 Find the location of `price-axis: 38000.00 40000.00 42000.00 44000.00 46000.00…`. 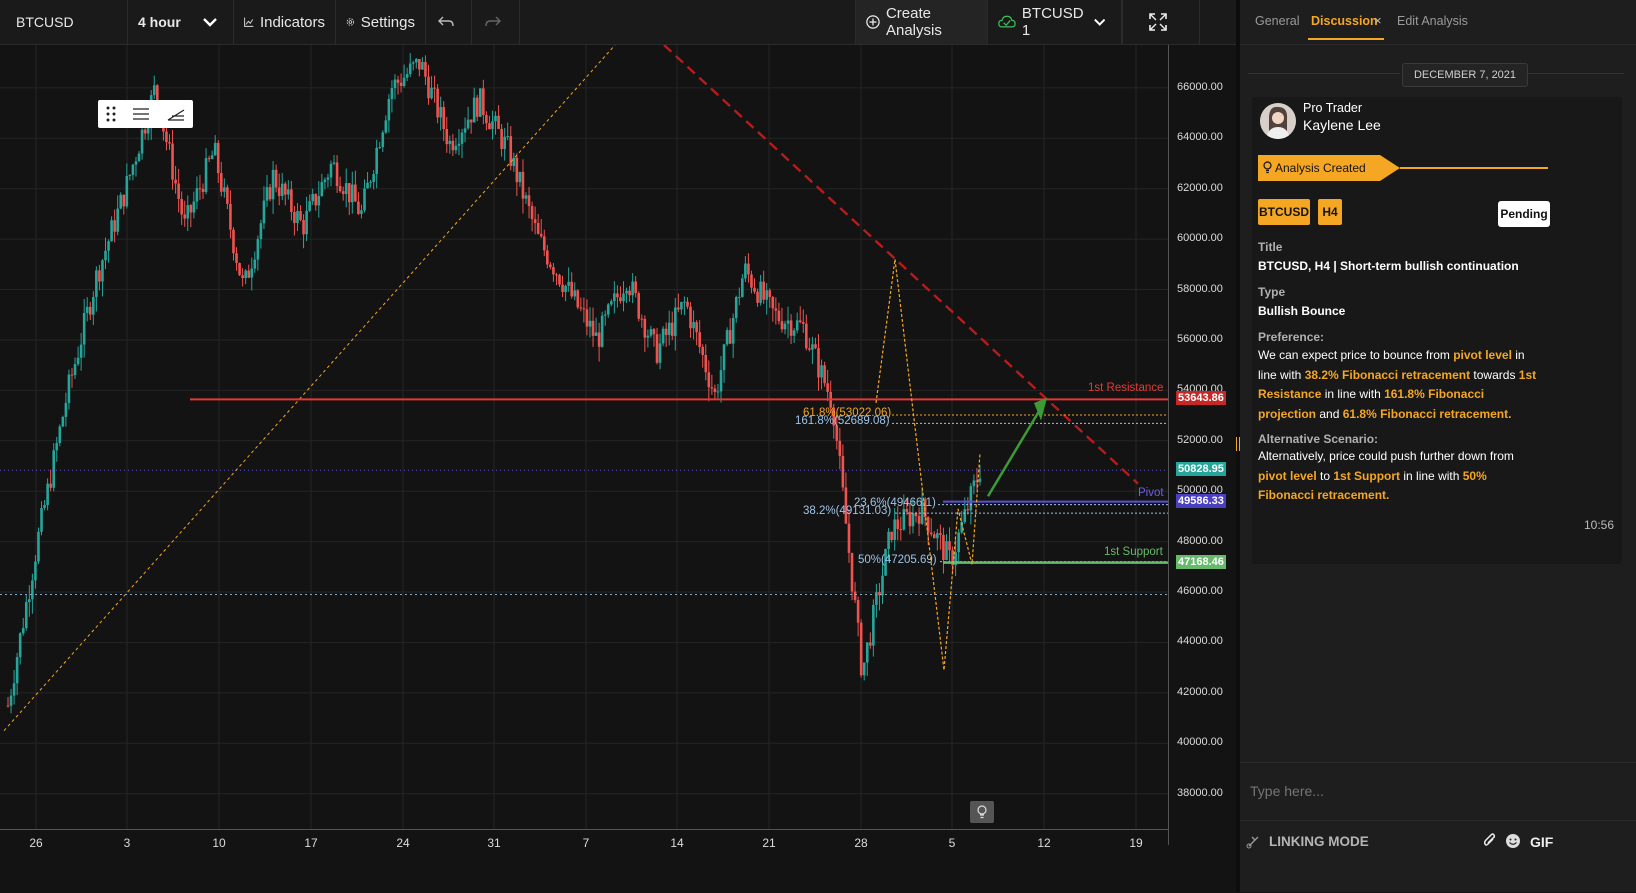

price-axis: 38000.00 40000.00 42000.00 44000.00 46000.00… is located at coordinates (1202, 445).